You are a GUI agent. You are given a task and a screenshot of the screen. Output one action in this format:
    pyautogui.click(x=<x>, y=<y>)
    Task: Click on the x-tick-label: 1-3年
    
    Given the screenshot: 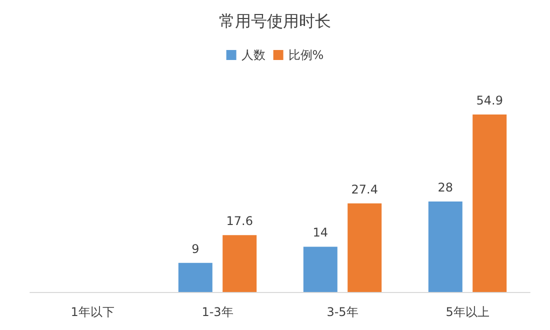 What is the action you would take?
    pyautogui.click(x=218, y=312)
    